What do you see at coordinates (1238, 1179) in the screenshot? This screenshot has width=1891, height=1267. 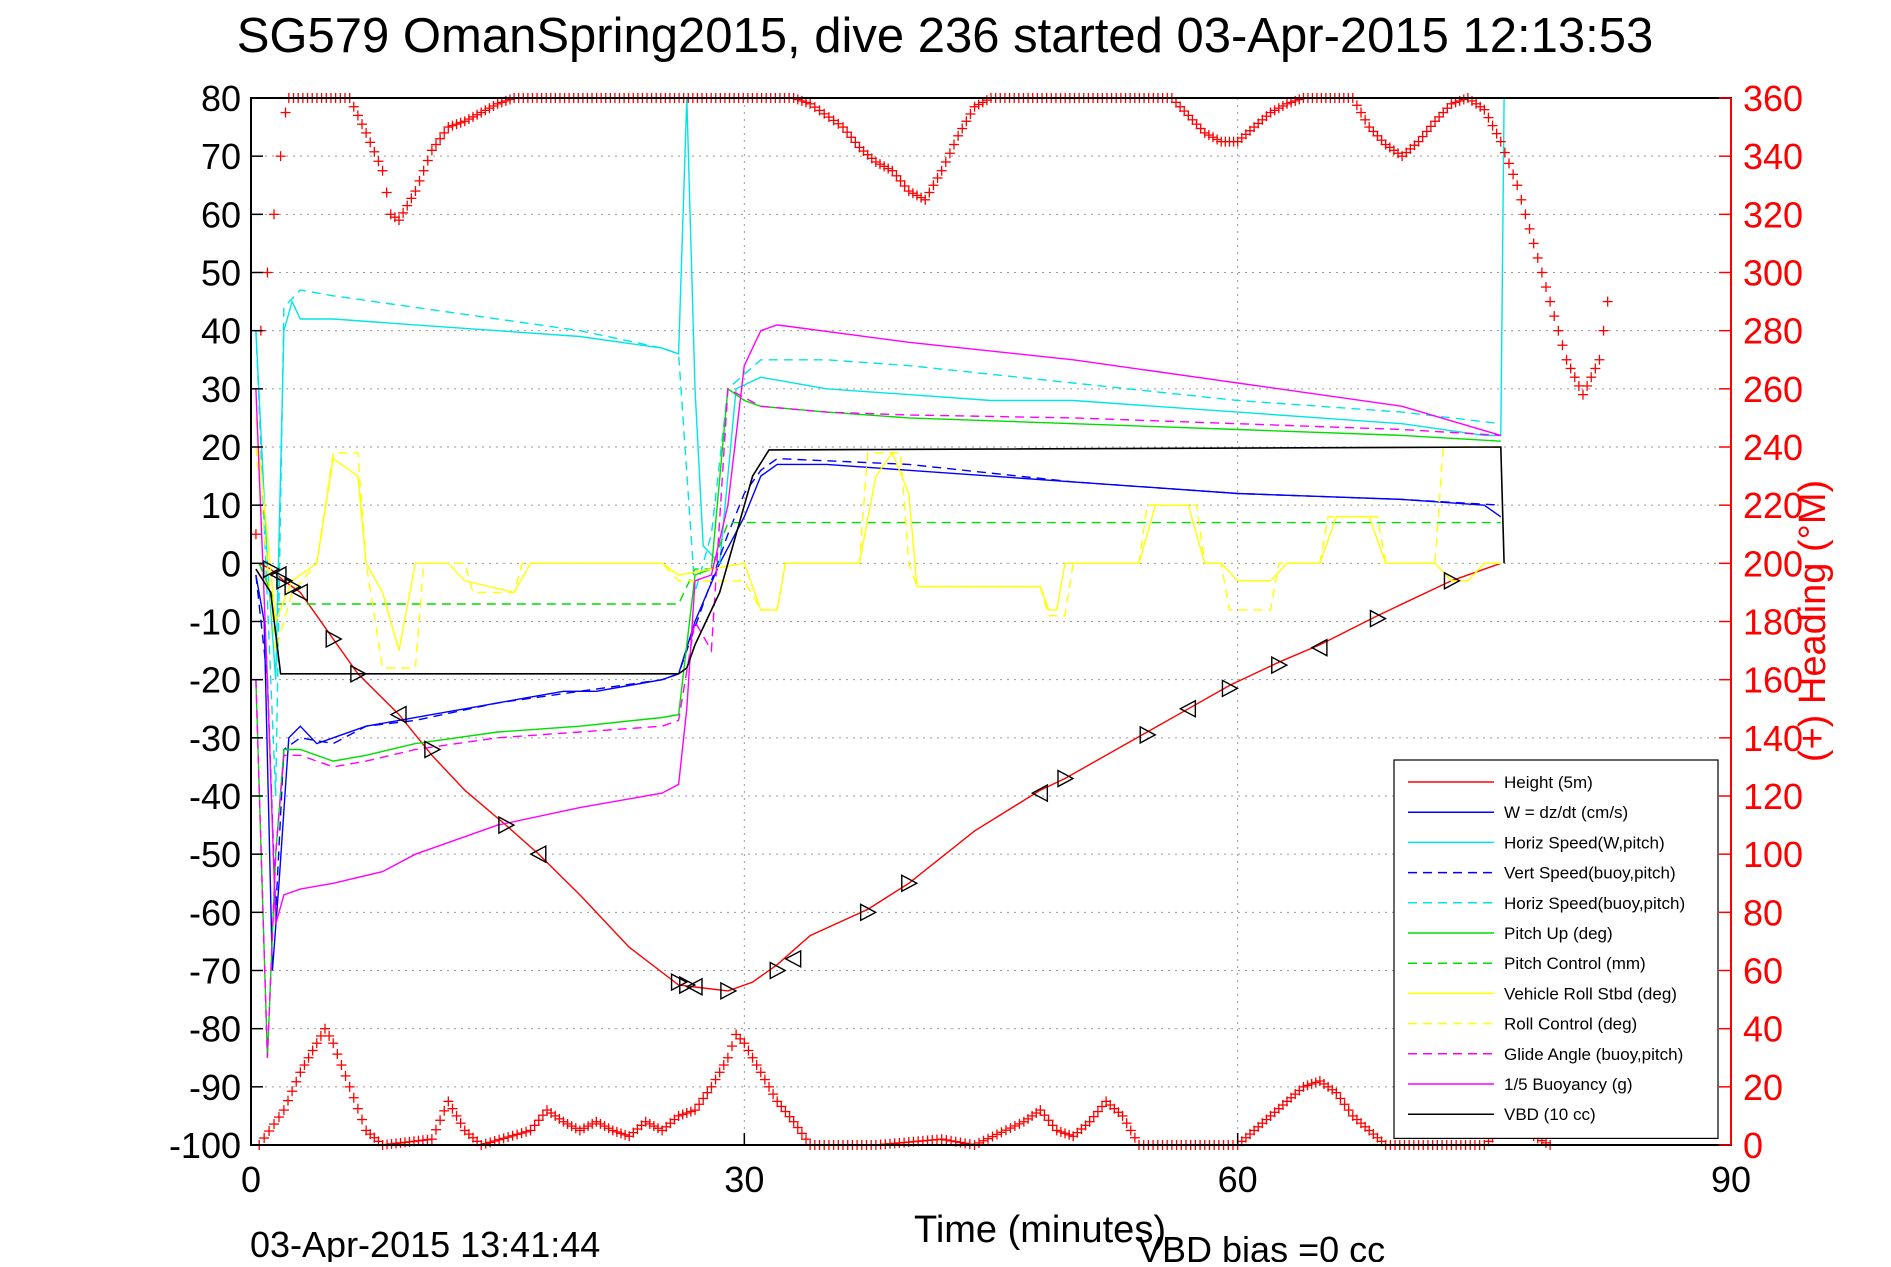 I see `x-tick-label: 60` at bounding box center [1238, 1179].